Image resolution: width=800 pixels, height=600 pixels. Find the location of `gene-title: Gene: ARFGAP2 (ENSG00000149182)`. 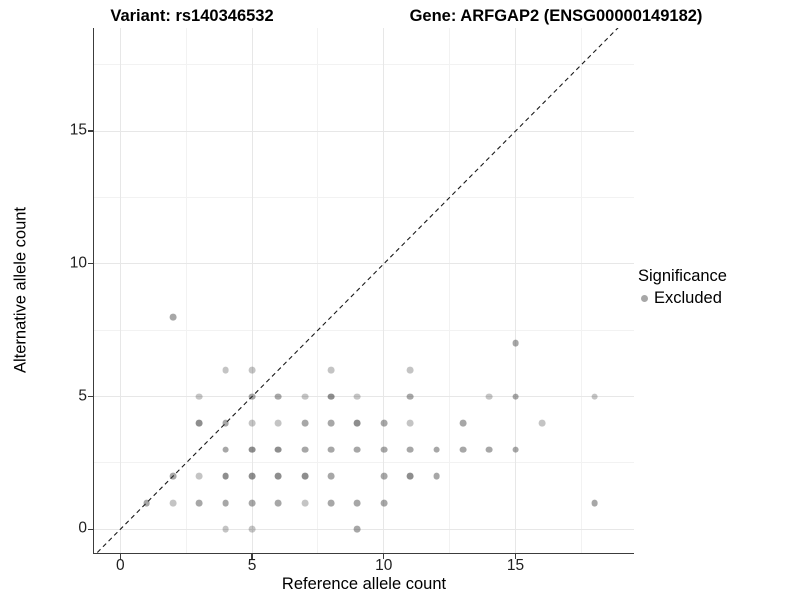

gene-title: Gene: ARFGAP2 (ENSG00000149182) is located at coordinates (556, 16).